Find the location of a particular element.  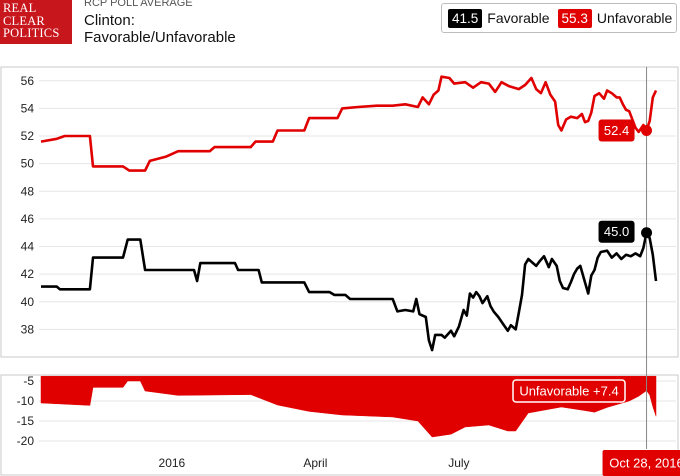

y-tick-label: 56 is located at coordinates (28, 81).